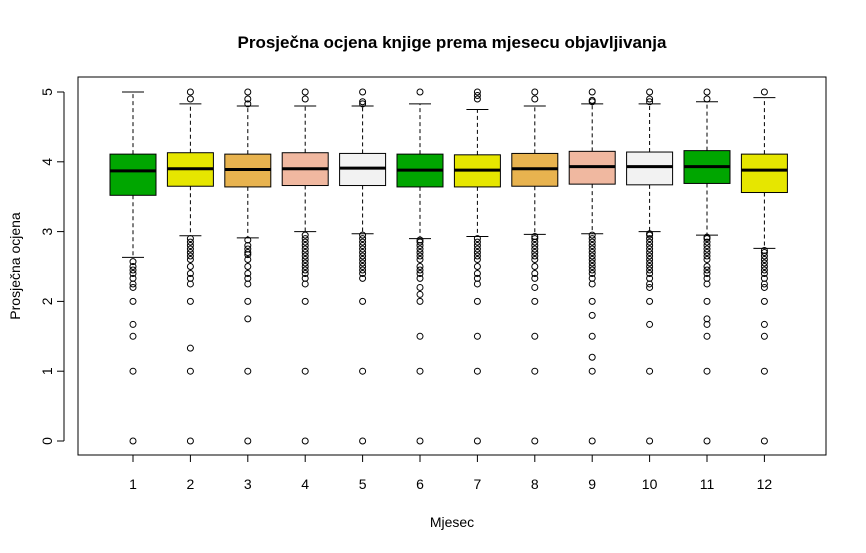 The image size is (866, 553). I want to click on x-tick-label: 8, so click(535, 484).